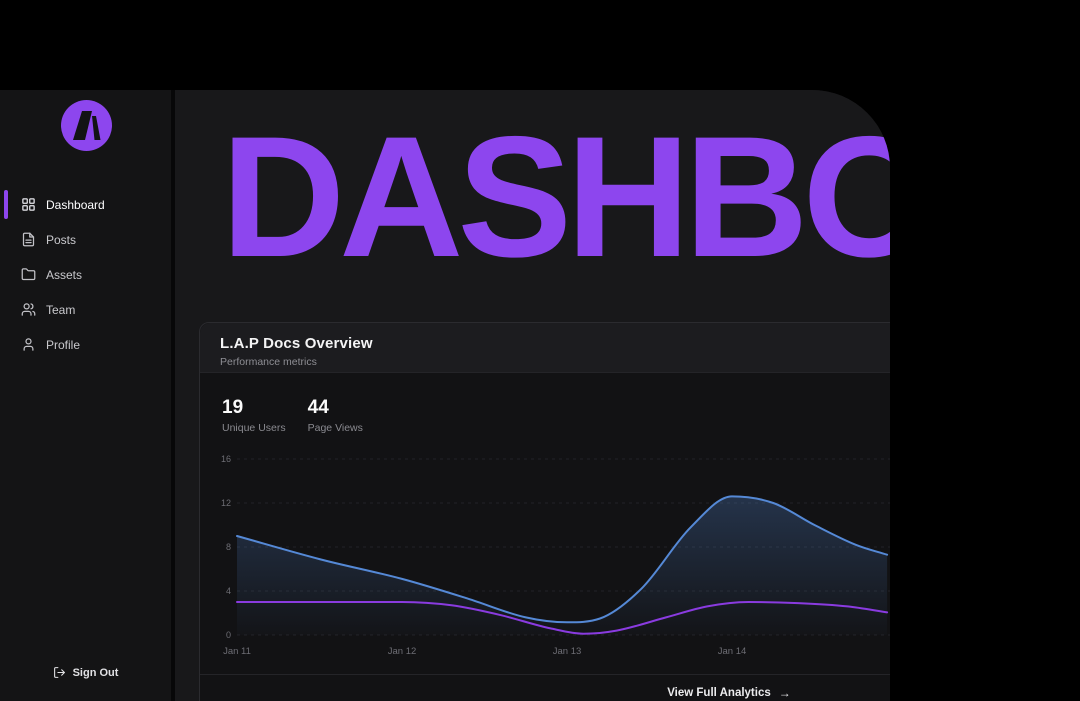 The height and width of the screenshot is (701, 1080). What do you see at coordinates (85, 309) in the screenshot?
I see `sidebar-item-team: Team` at bounding box center [85, 309].